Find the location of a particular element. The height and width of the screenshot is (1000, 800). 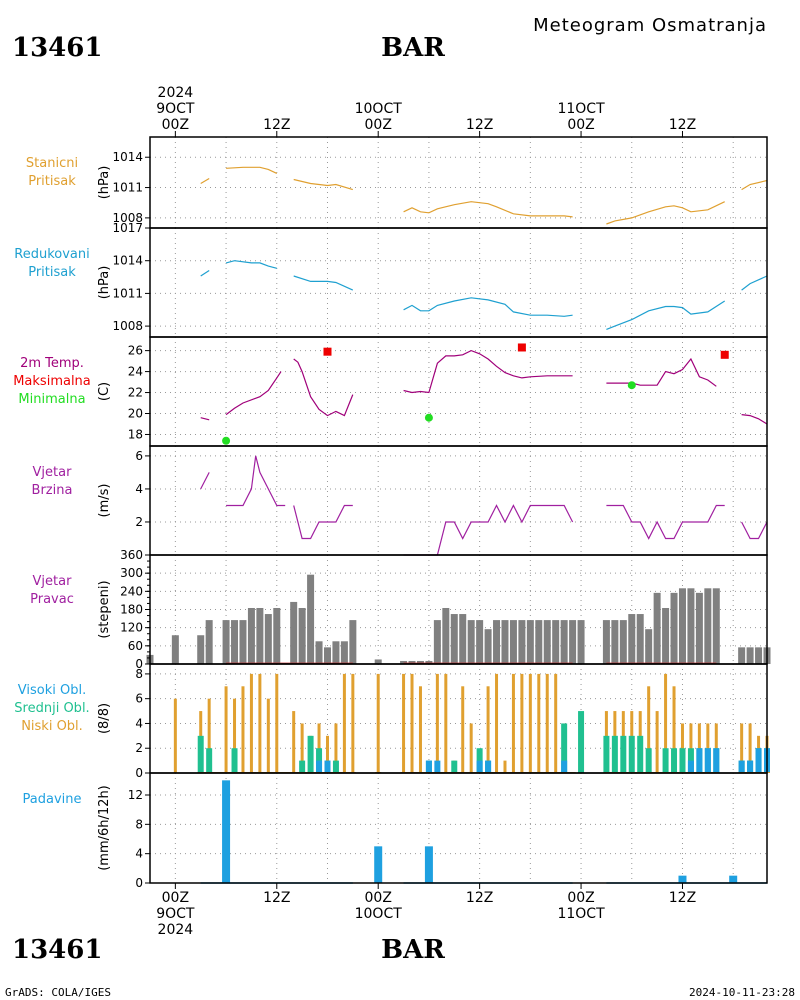

panel-label: Pravac is located at coordinates (52, 599).